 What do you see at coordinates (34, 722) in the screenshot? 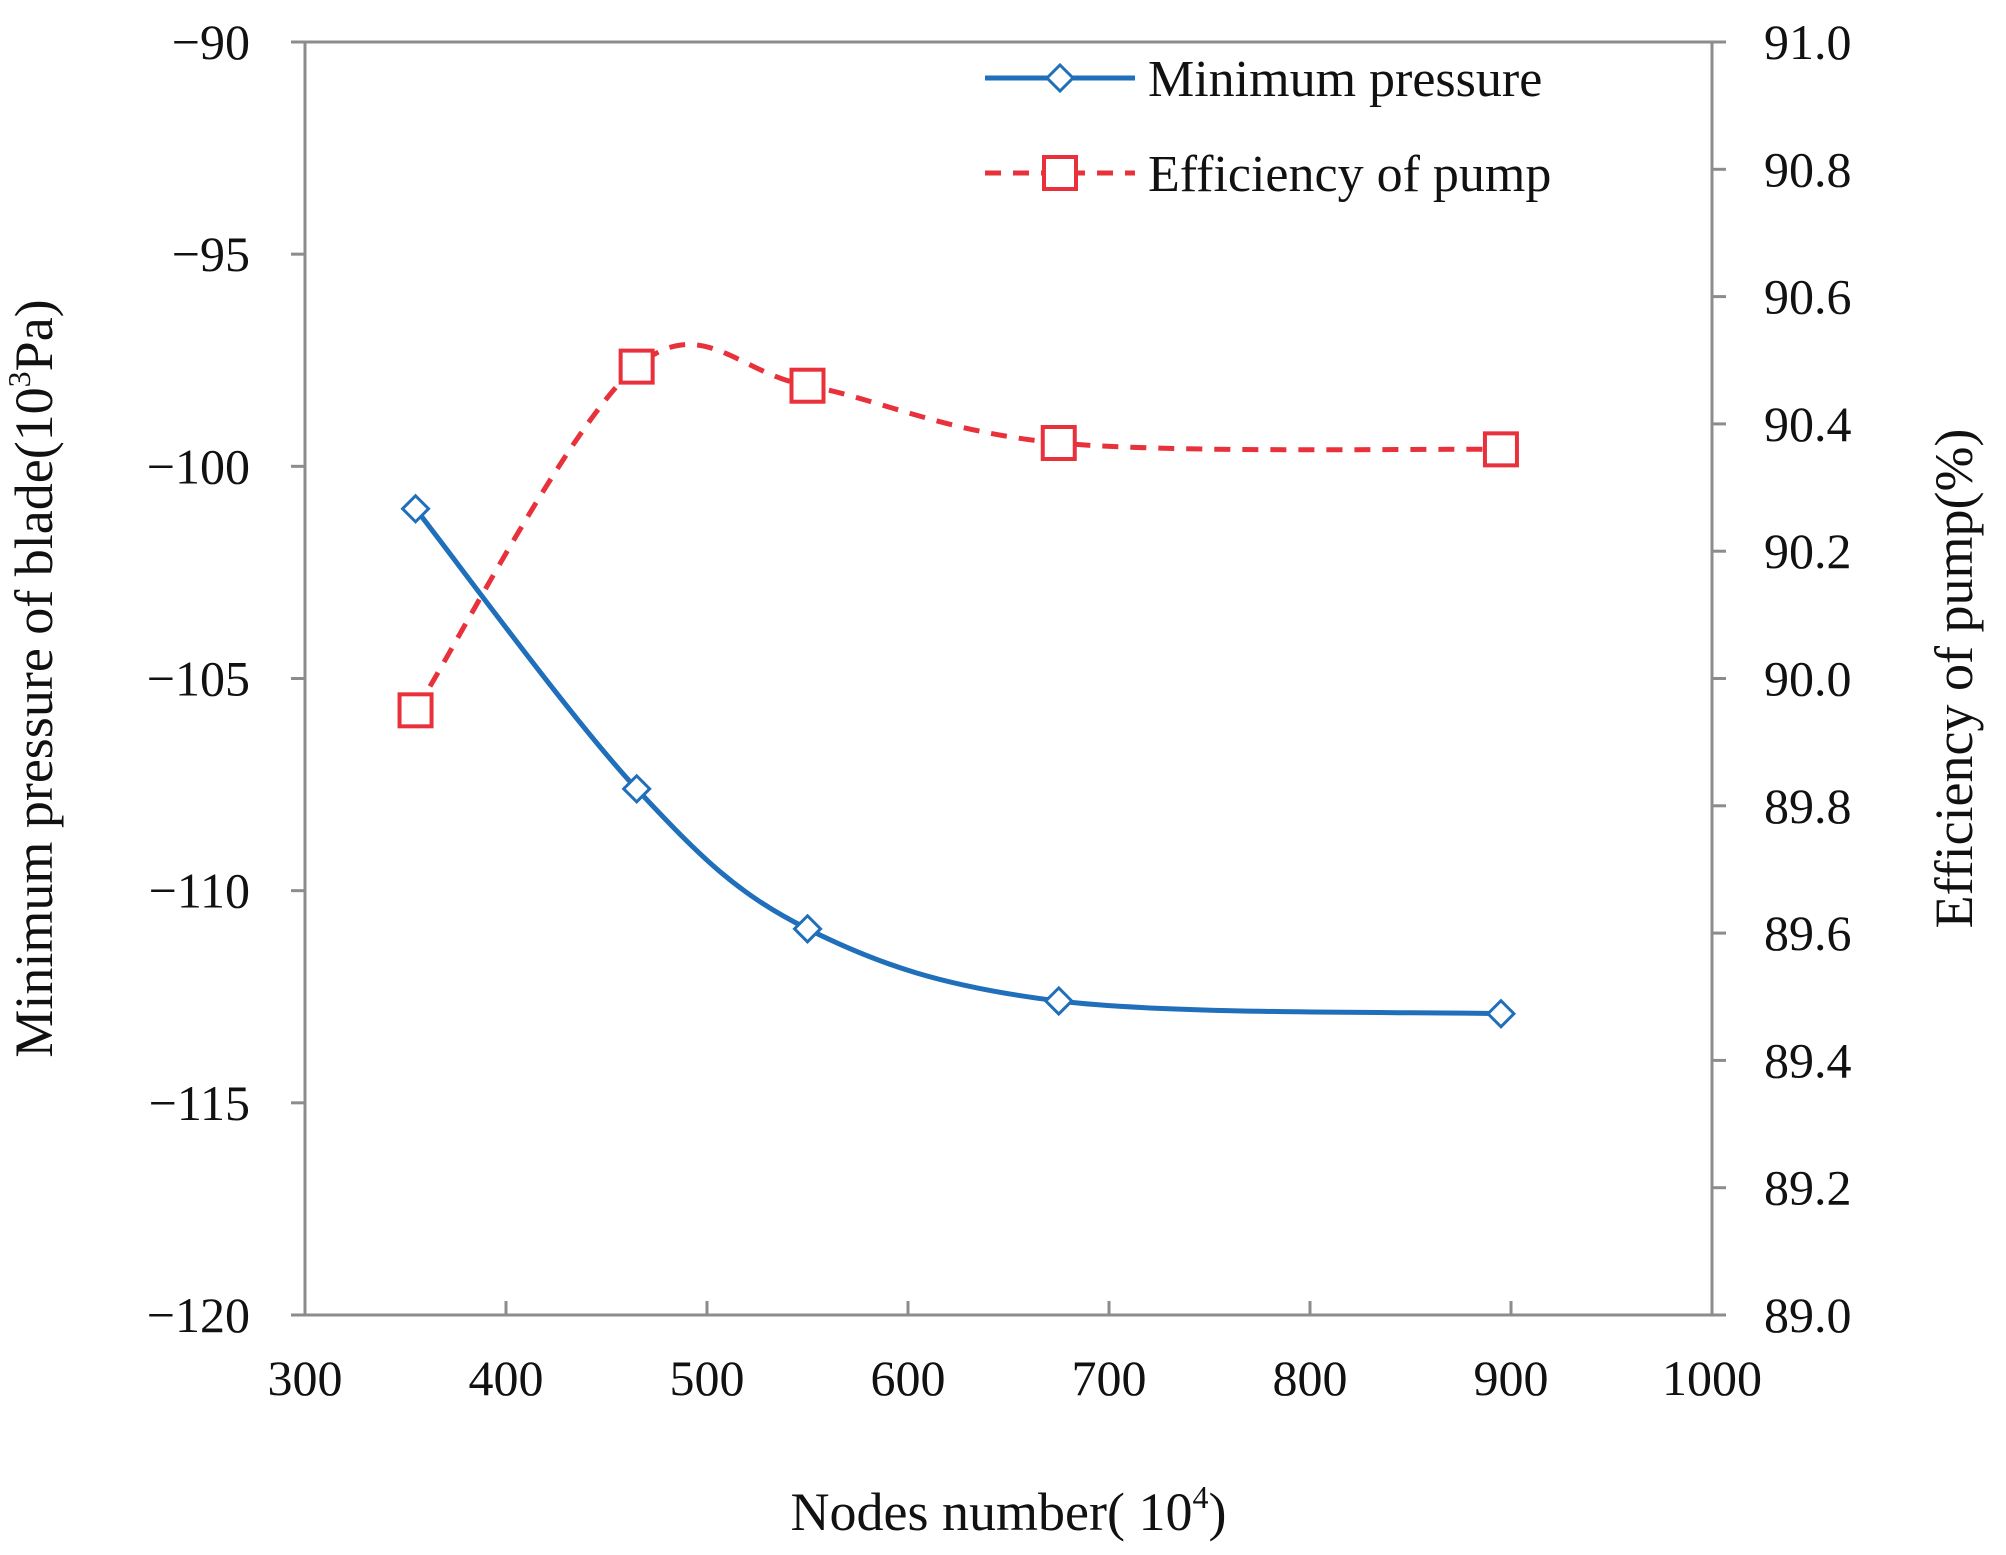
I see `left-y-axis-title-text: Minimum pressure of blade(10` at bounding box center [34, 722].